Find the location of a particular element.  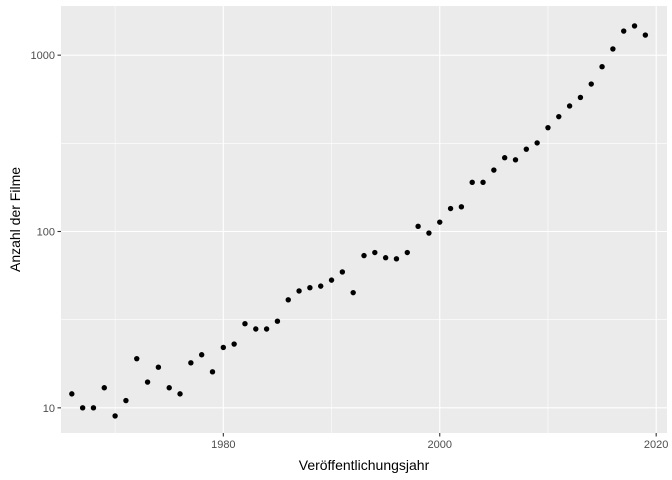

y-axis: 10 100 1000 is located at coordinates (46, 232).